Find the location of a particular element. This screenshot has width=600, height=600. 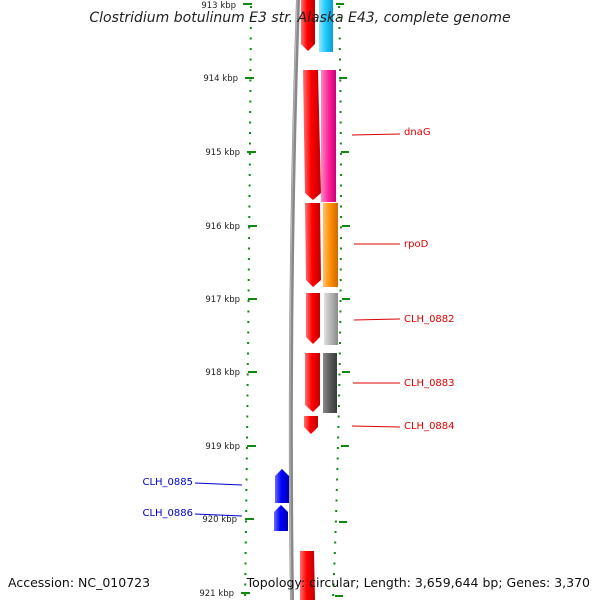

gene-label: dnaG is located at coordinates (417, 132).